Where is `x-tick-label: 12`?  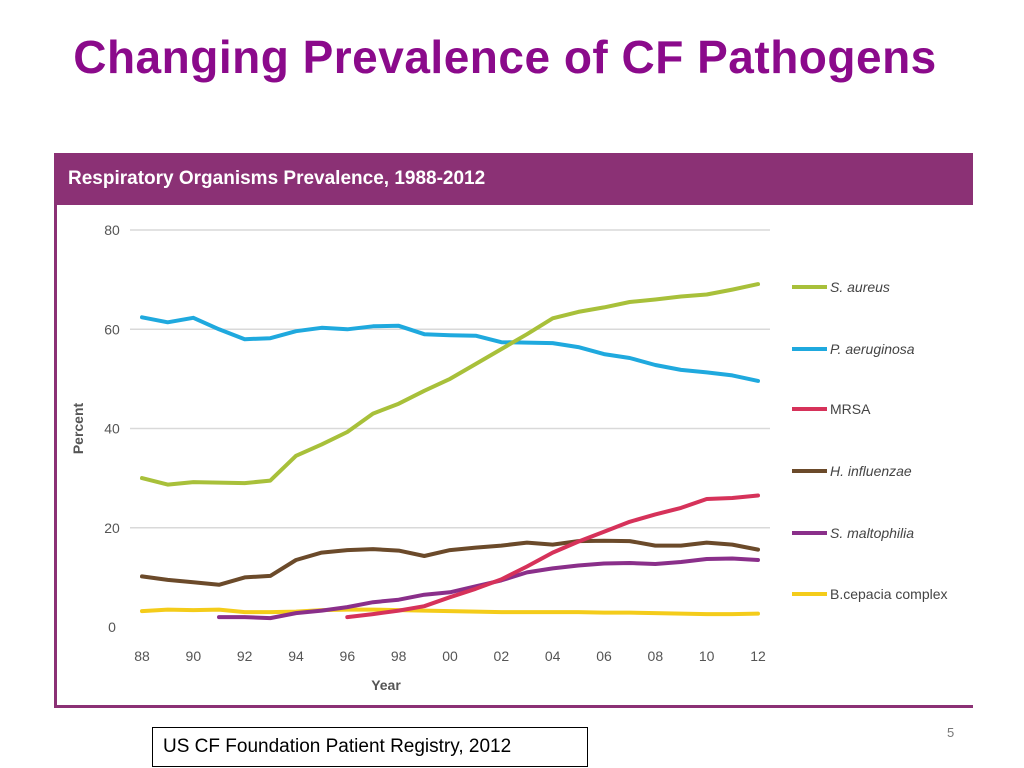
x-tick-label: 12 is located at coordinates (758, 656).